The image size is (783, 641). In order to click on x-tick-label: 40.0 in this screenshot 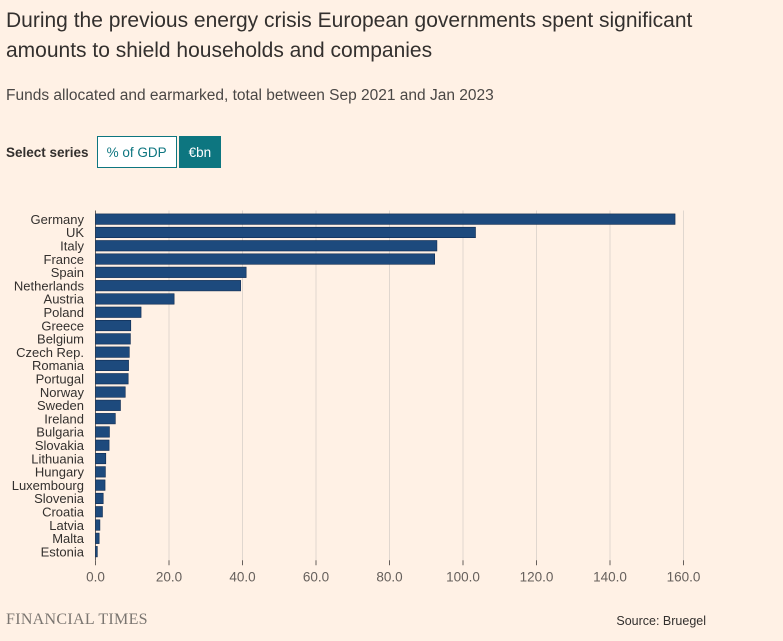, I will do `click(242, 576)`.